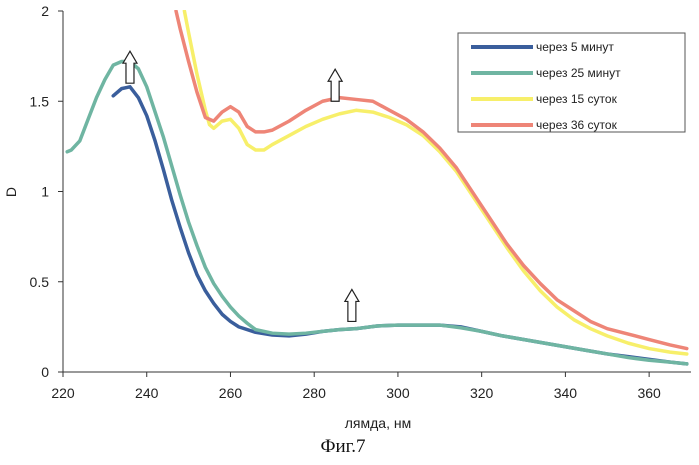  What do you see at coordinates (577, 99) in the screenshot?
I see `legend-label-3: через 15 суток` at bounding box center [577, 99].